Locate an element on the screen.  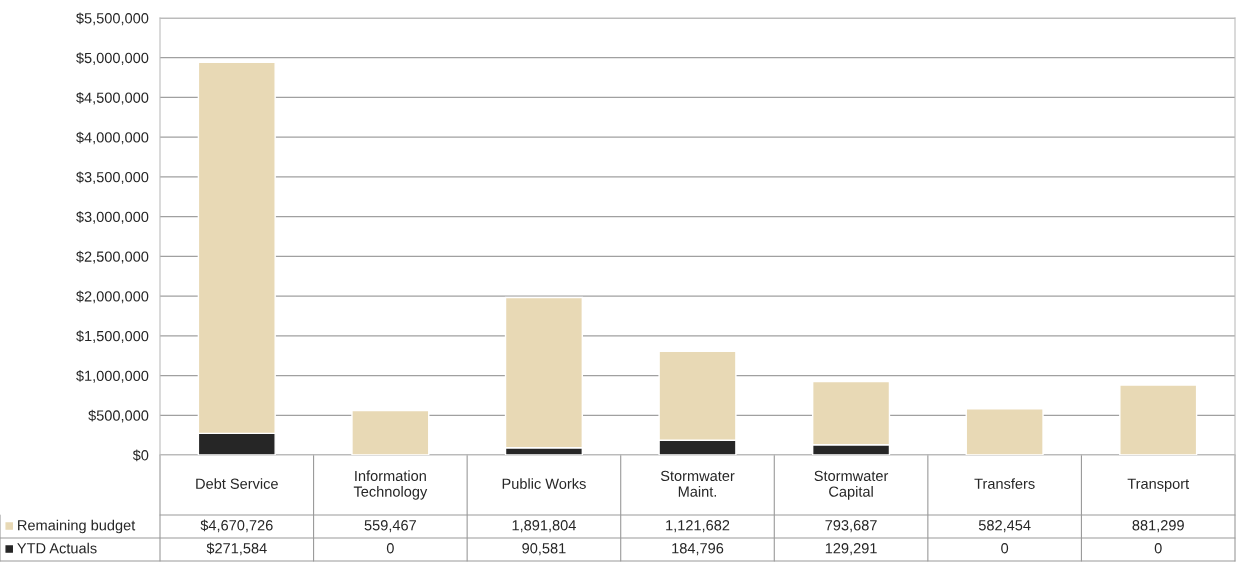
y-tick-label: $4,000,000 is located at coordinates (112, 138).